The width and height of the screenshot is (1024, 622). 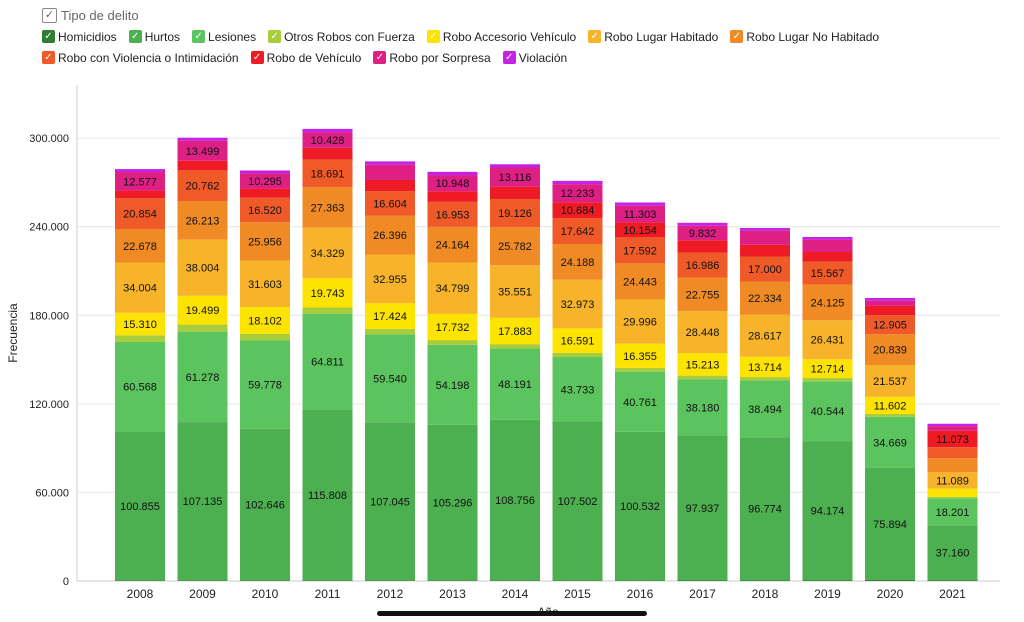 I want to click on data-label: 26.431, so click(x=828, y=341).